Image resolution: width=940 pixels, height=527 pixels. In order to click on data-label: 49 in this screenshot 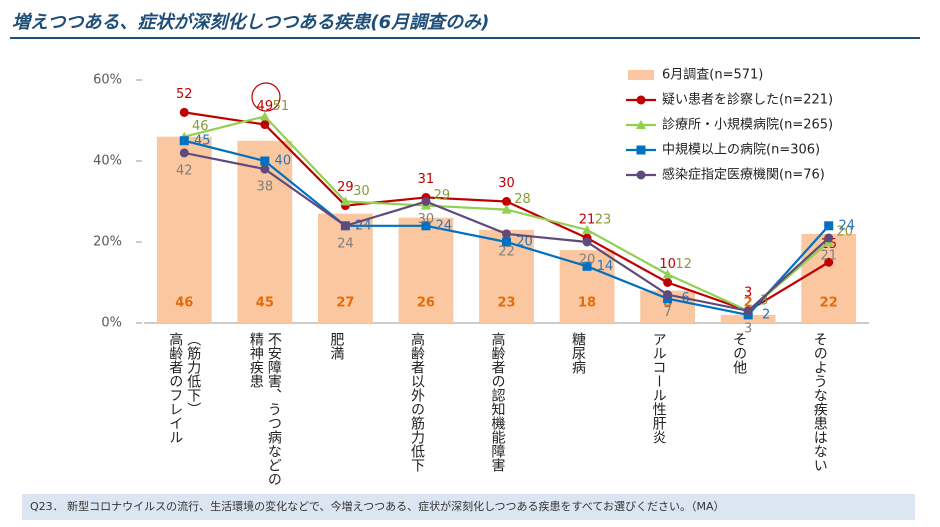, I will do `click(265, 106)`.